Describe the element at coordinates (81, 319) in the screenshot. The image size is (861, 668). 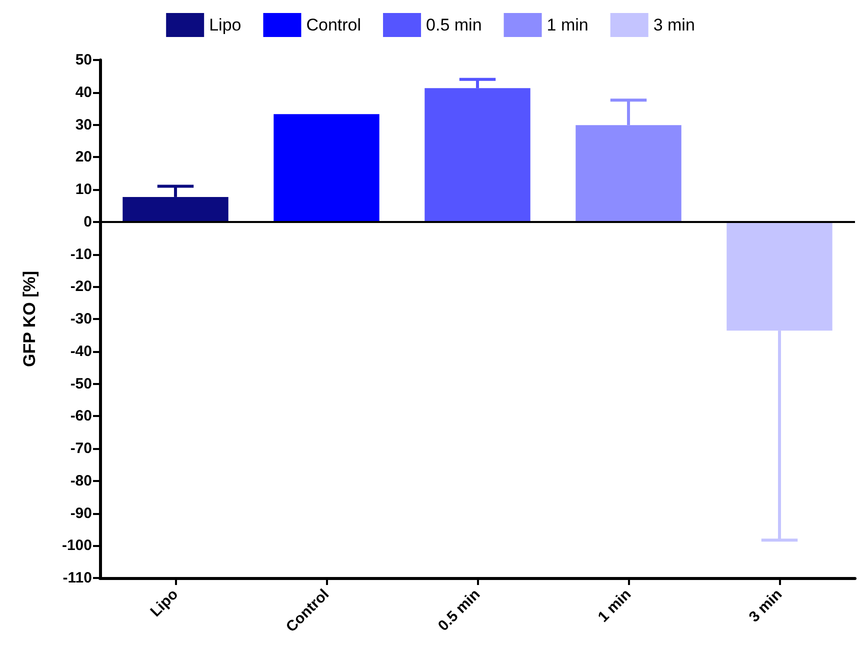
I see `y-tick-label: -30` at that location.